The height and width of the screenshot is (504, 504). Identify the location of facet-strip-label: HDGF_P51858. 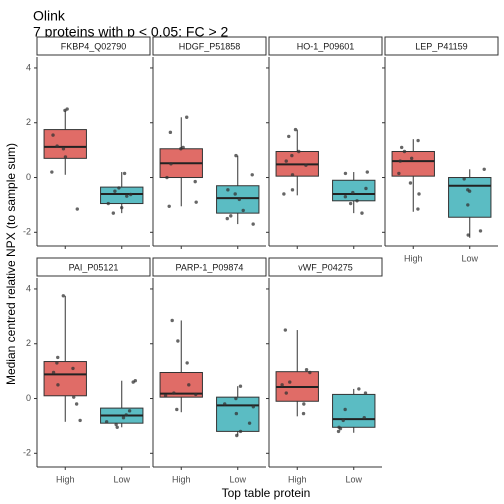
(210, 46).